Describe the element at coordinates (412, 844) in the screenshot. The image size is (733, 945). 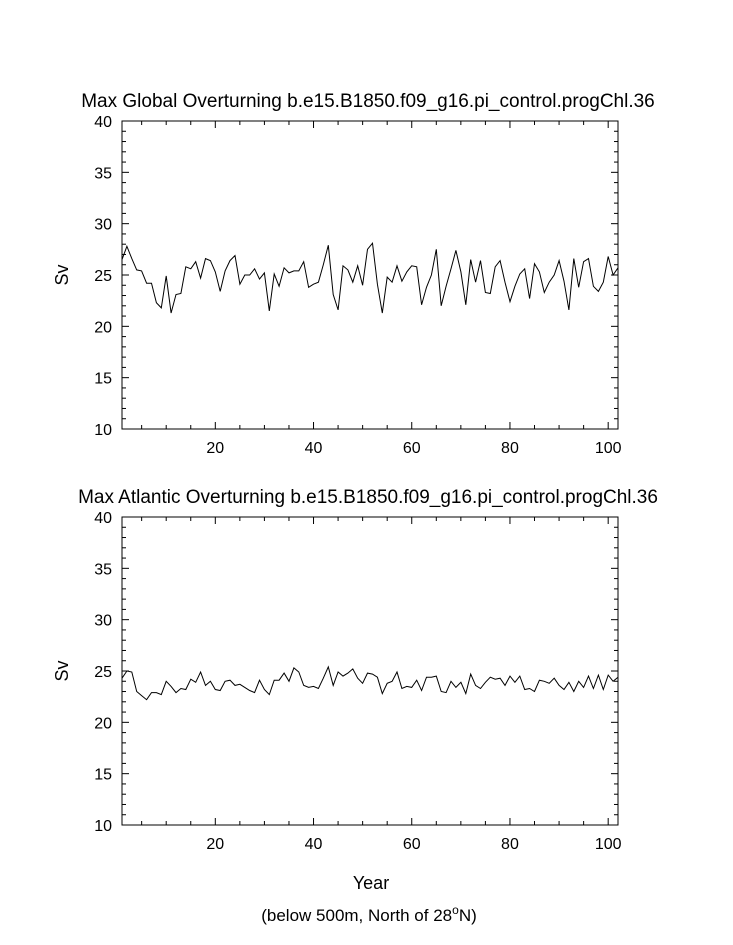
I see `chart-1-x-tick-label: 60` at that location.